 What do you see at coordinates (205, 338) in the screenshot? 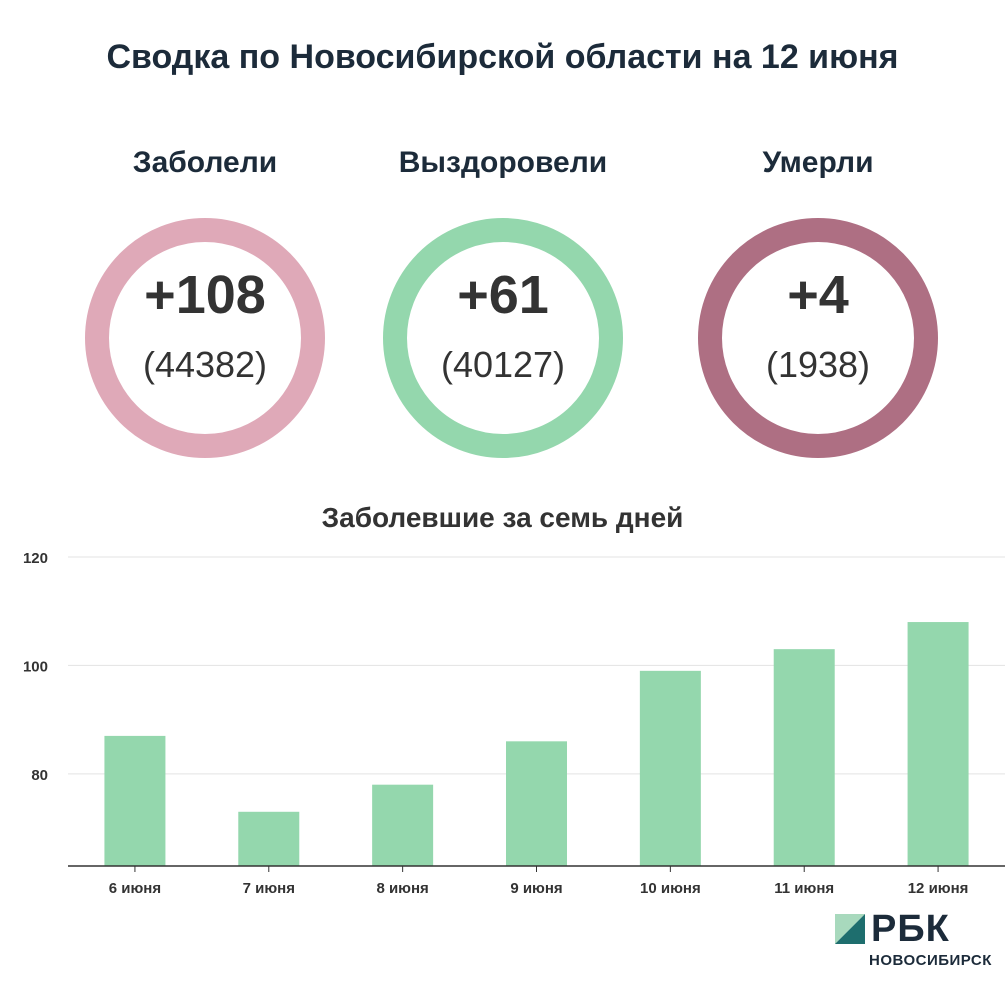
I see `ring-infected: +108 (44382)` at bounding box center [205, 338].